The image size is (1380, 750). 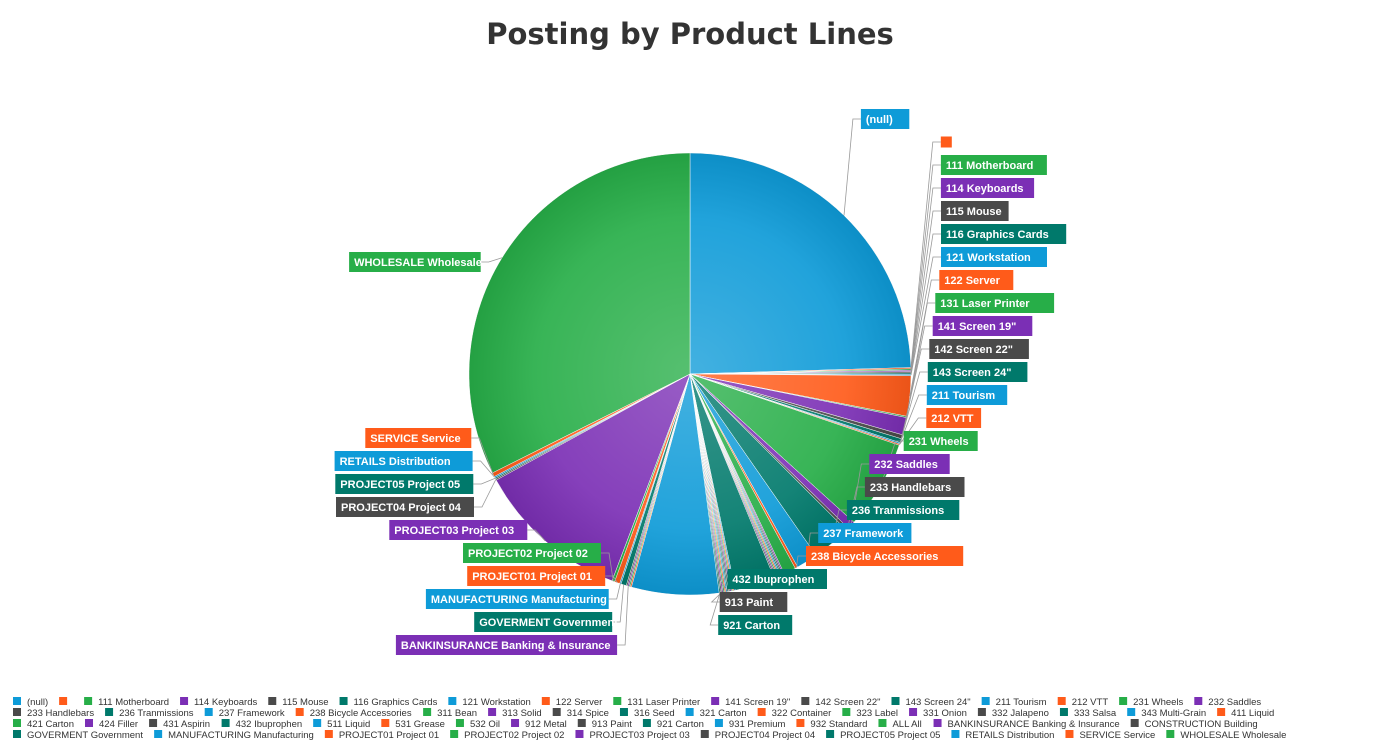 I want to click on legend-label: RETAILS Distribution, so click(x=1009, y=735).